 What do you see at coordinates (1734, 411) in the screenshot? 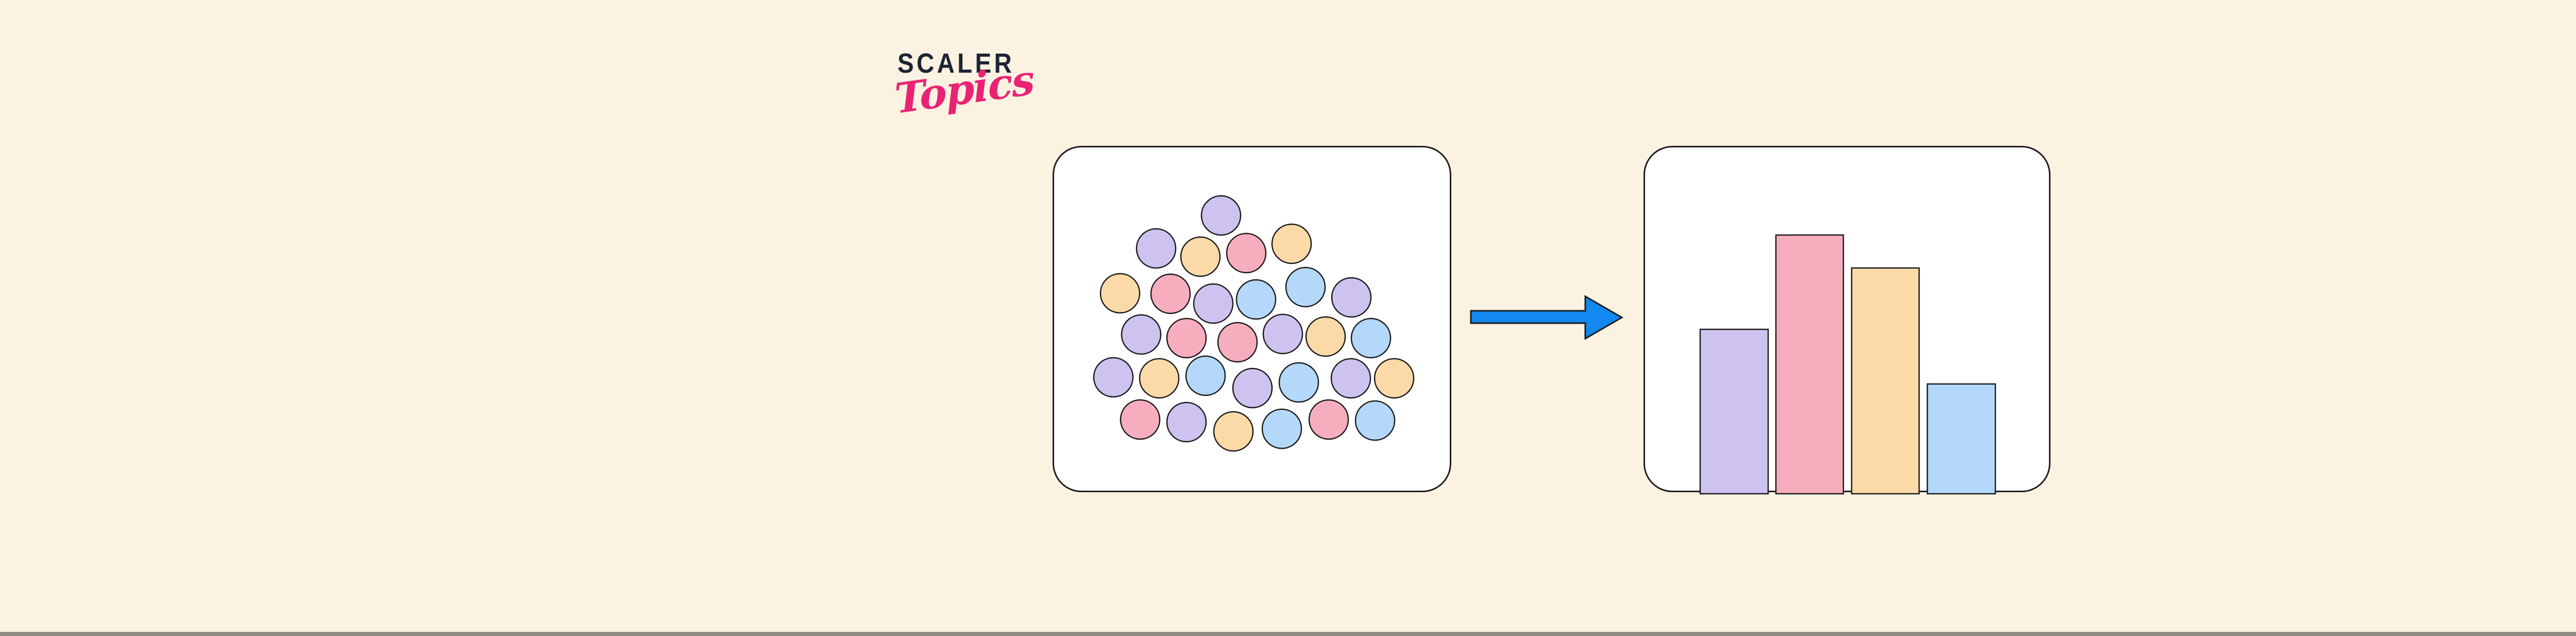
I see `bar-purple` at bounding box center [1734, 411].